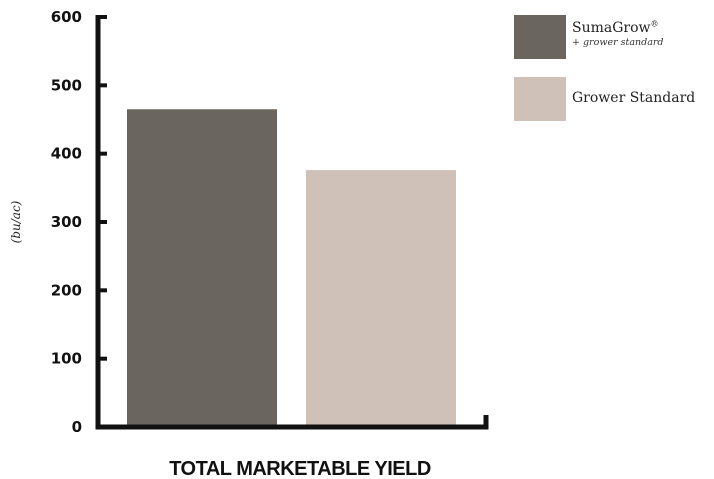  I want to click on bar-grower-standard, so click(381, 299).